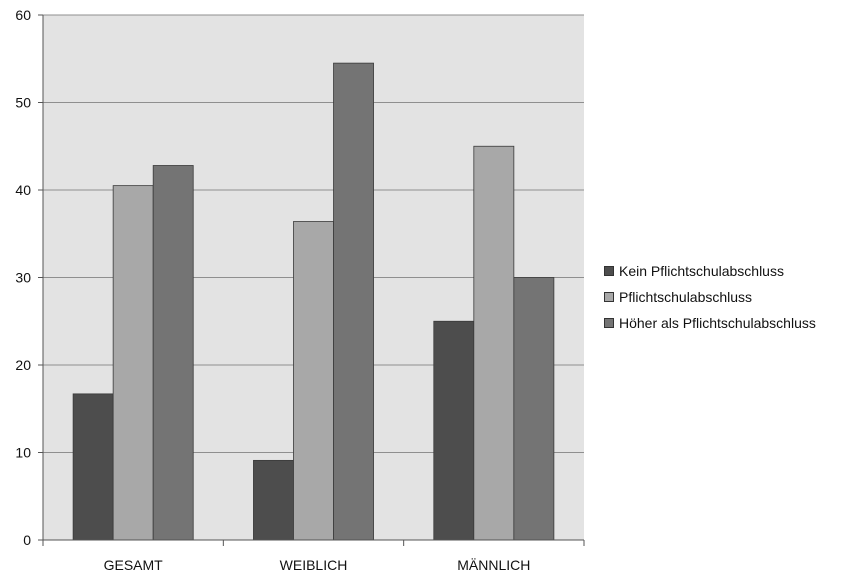 The width and height of the screenshot is (853, 577). I want to click on y-tick-label: 0, so click(27, 540).